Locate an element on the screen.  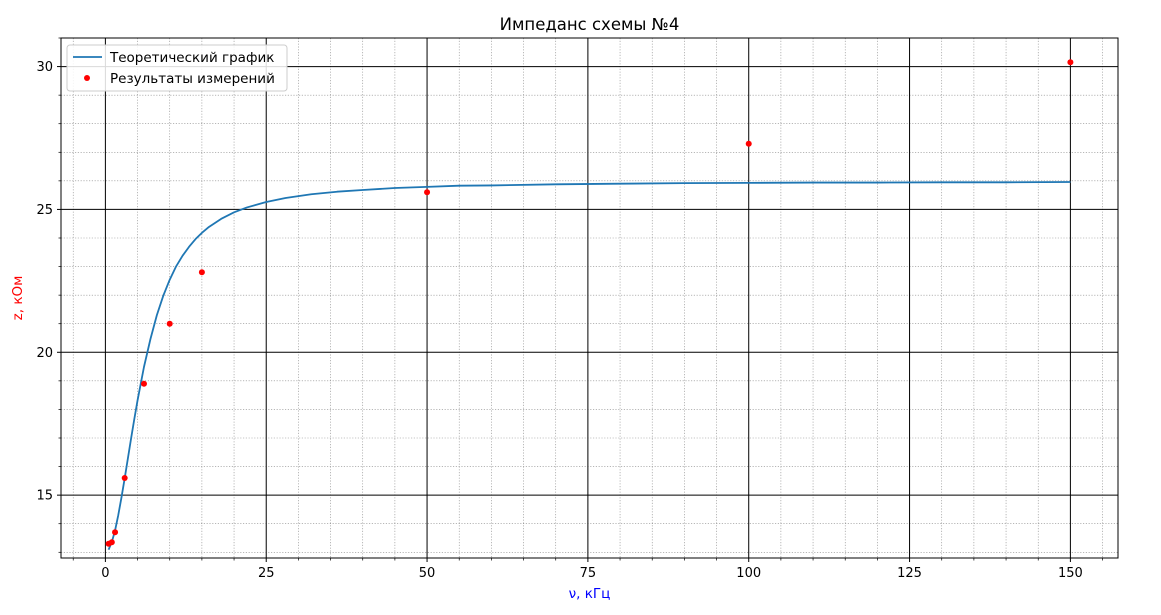
y-axis-label: z, кОм is located at coordinates (18, 298).